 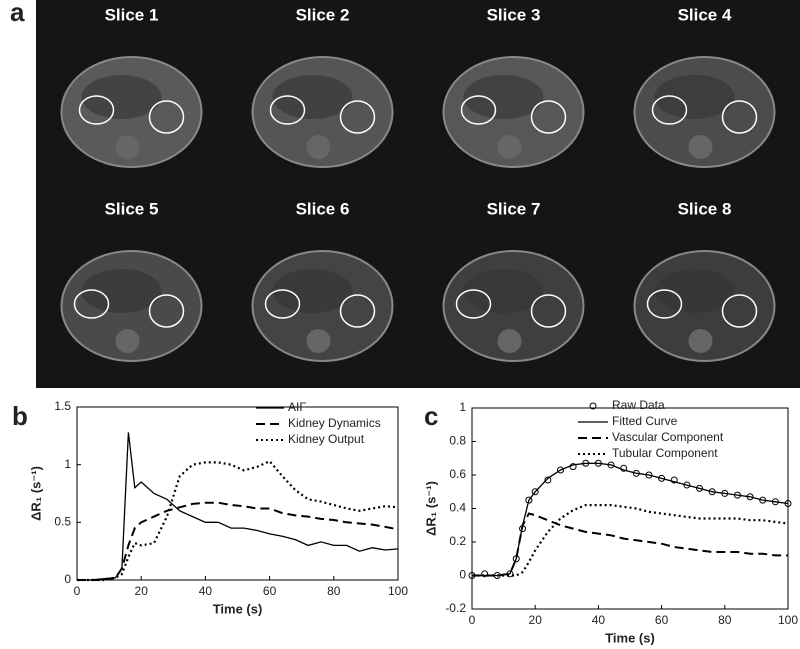 I want to click on slice-image: Slice 6, so click(x=322, y=291).